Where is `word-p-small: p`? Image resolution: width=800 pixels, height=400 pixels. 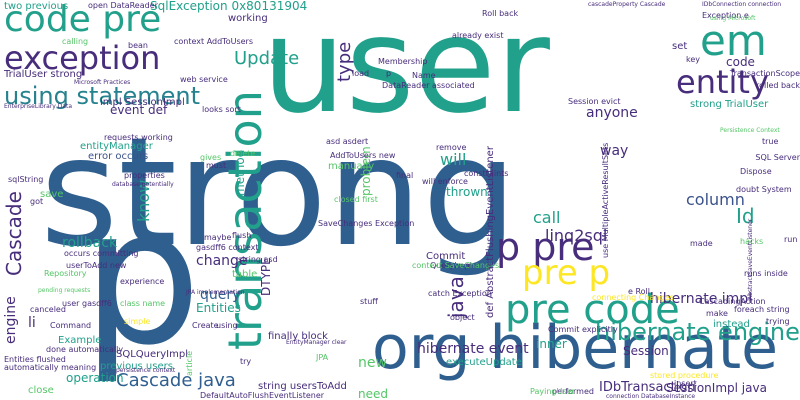 word-p-small: p is located at coordinates (388, 74).